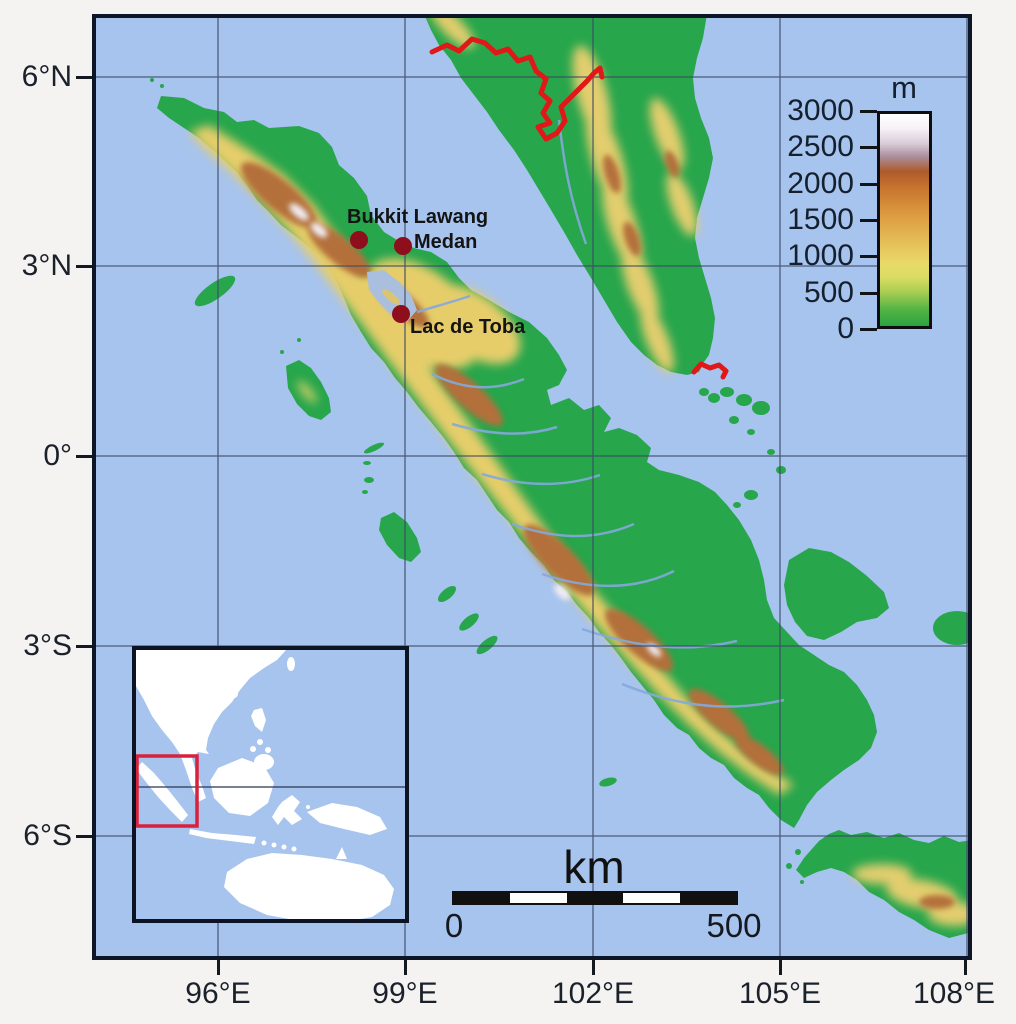 The width and height of the screenshot is (1016, 1024). Describe the element at coordinates (710, 370) in the screenshot. I see `singapore-border` at that location.